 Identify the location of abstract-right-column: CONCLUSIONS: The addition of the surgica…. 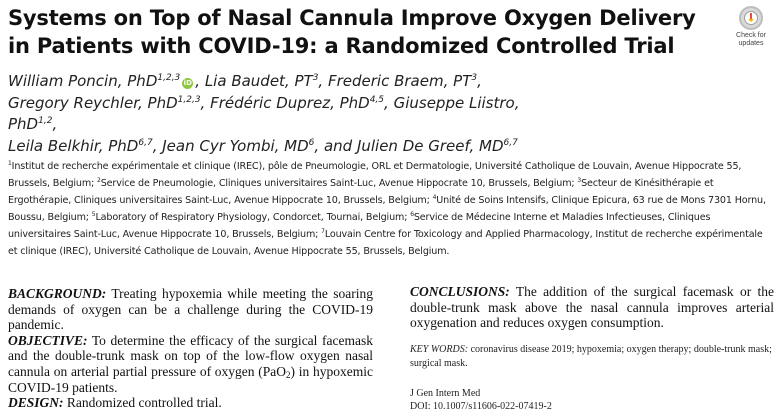
(592, 349).